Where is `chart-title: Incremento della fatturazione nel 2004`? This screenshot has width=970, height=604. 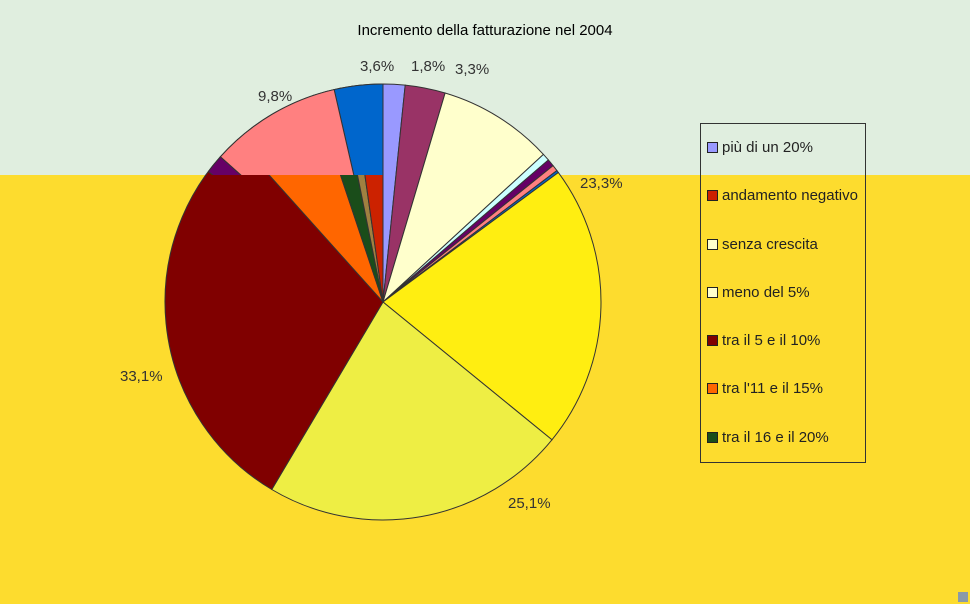 chart-title: Incremento della fatturazione nel 2004 is located at coordinates (485, 30).